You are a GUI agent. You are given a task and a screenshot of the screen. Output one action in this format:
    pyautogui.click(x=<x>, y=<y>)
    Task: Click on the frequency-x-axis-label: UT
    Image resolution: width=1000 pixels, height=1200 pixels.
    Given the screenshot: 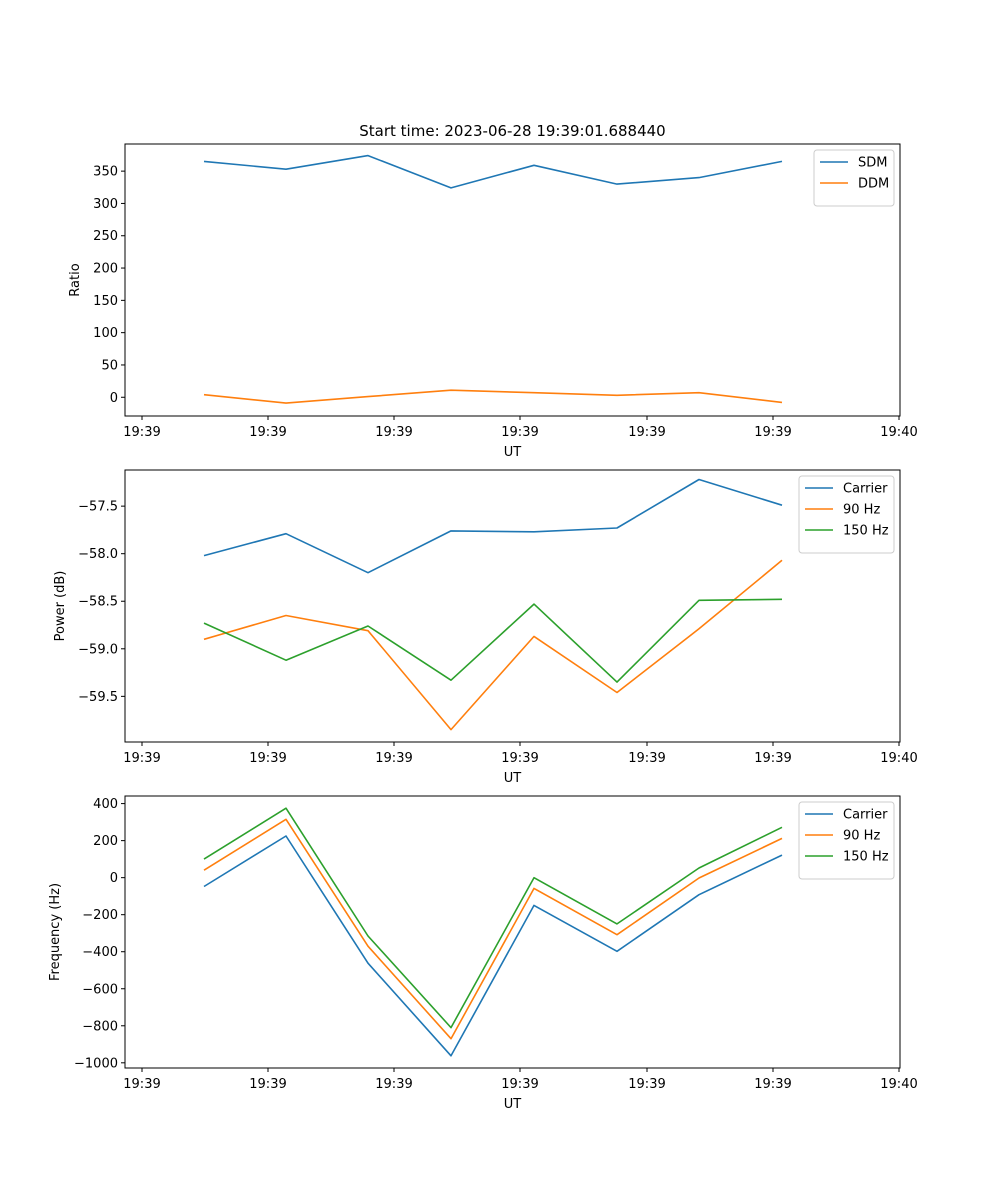 What is the action you would take?
    pyautogui.click(x=513, y=1104)
    